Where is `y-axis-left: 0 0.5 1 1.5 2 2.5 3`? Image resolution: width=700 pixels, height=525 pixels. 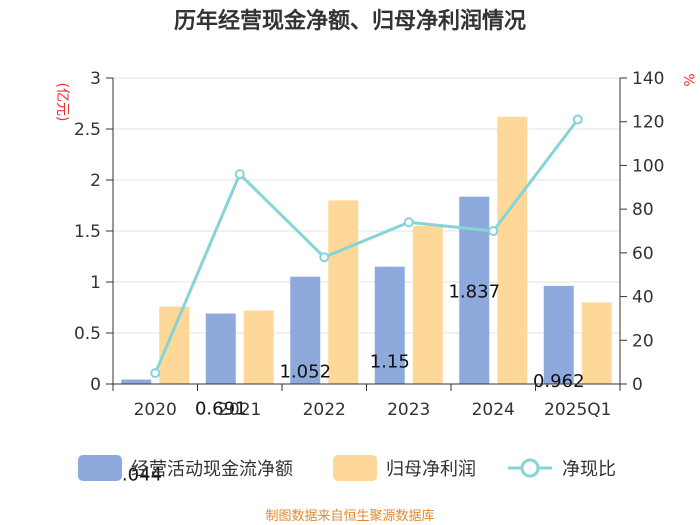
y-axis-left: 0 0.5 1 1.5 2 2.5 3 is located at coordinates (94, 232).